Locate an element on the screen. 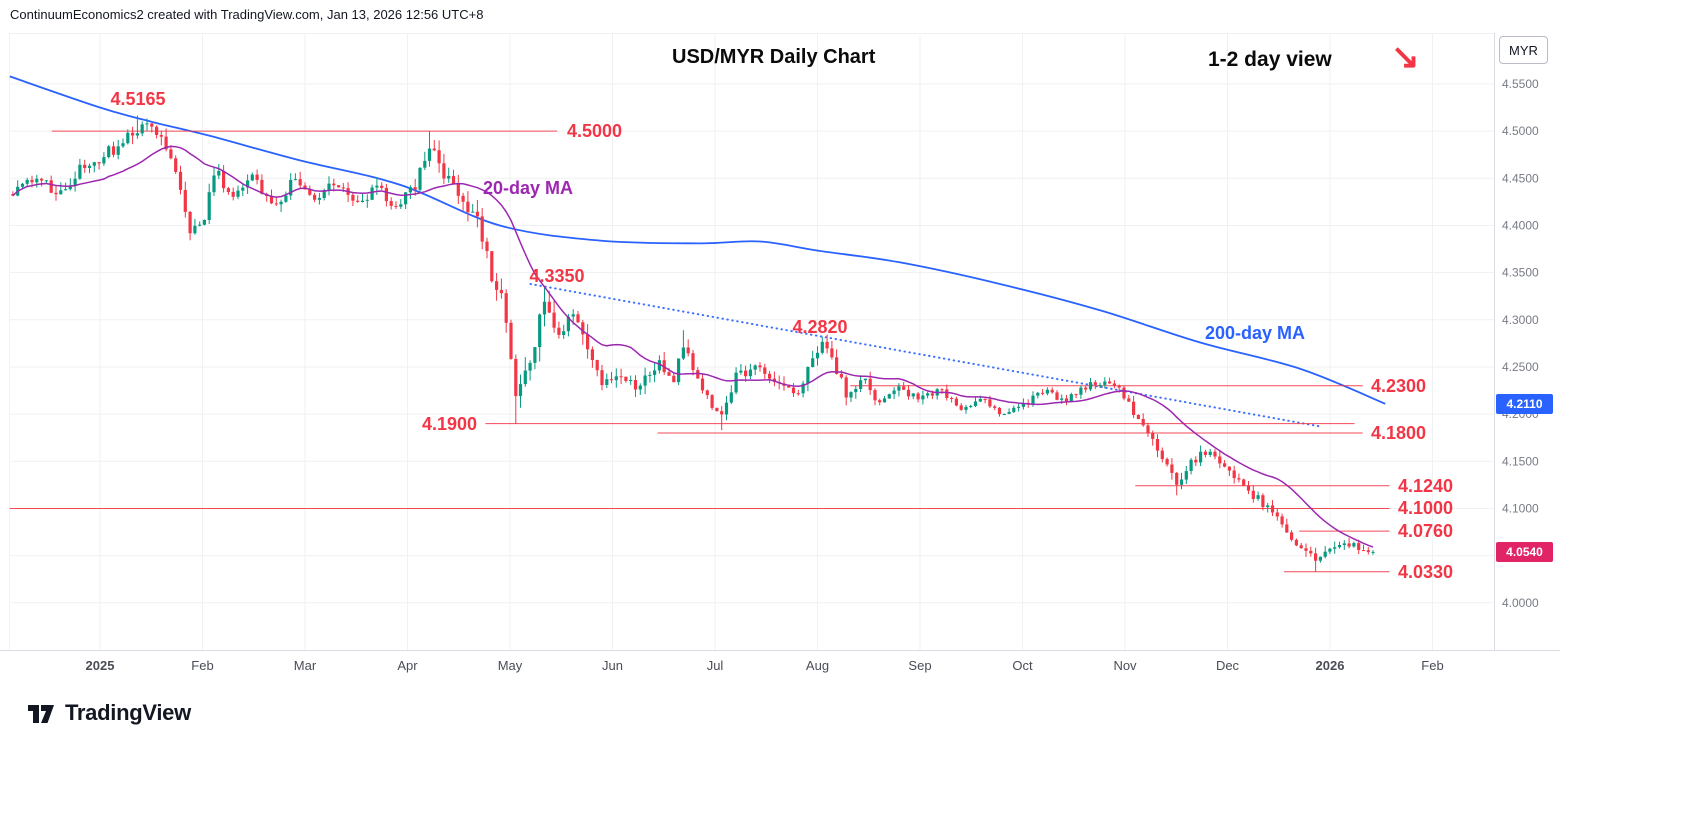  level-label-4.0760: 4.0760 is located at coordinates (1426, 531).